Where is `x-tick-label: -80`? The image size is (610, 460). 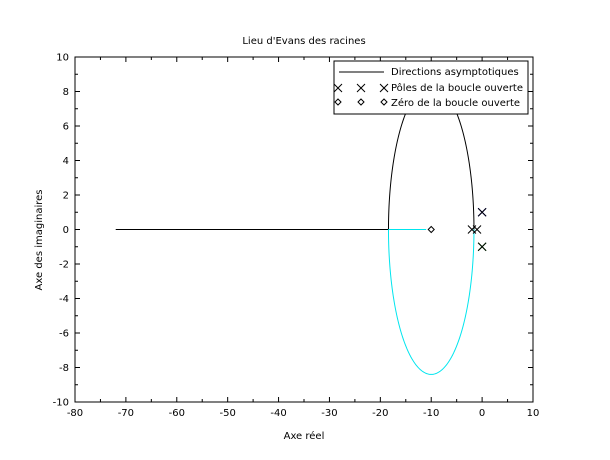
x-tick-label: -80 is located at coordinates (75, 413).